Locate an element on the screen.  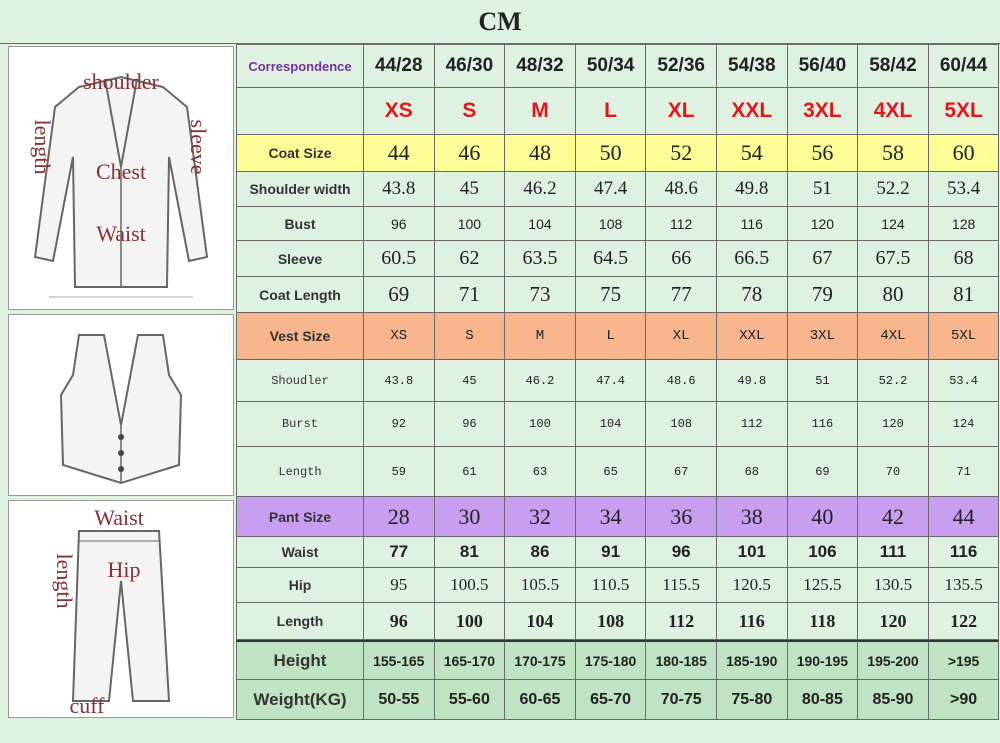
header-label: Correspondence is located at coordinates (300, 66).